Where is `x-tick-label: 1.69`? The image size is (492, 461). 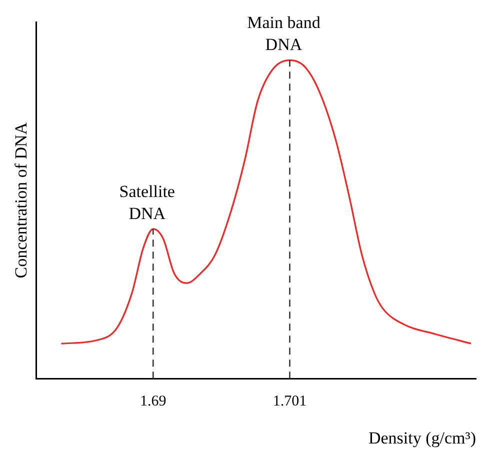 x-tick-label: 1.69 is located at coordinates (153, 402).